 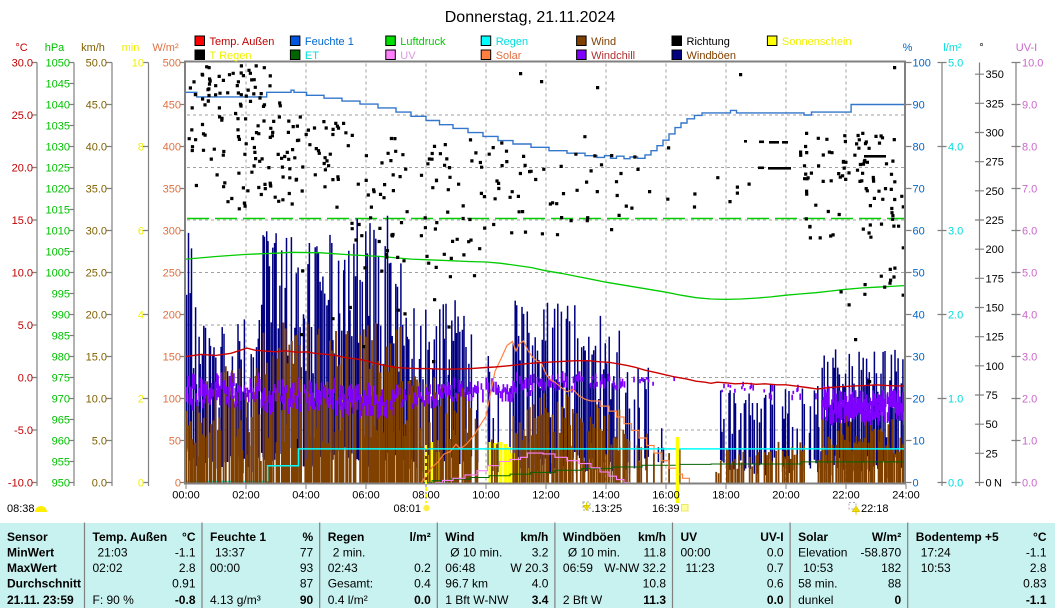 I want to click on svg-text: ET, so click(x=312, y=56).